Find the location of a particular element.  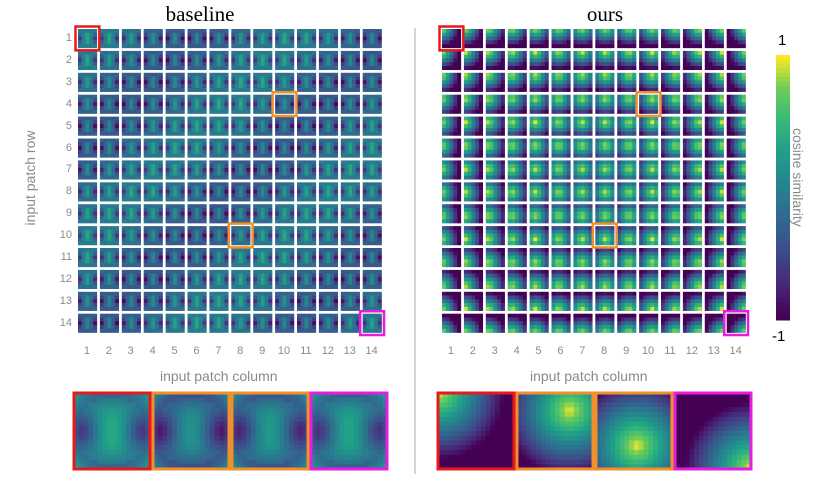

ours-tile-r12-c8 is located at coordinates (605, 279).